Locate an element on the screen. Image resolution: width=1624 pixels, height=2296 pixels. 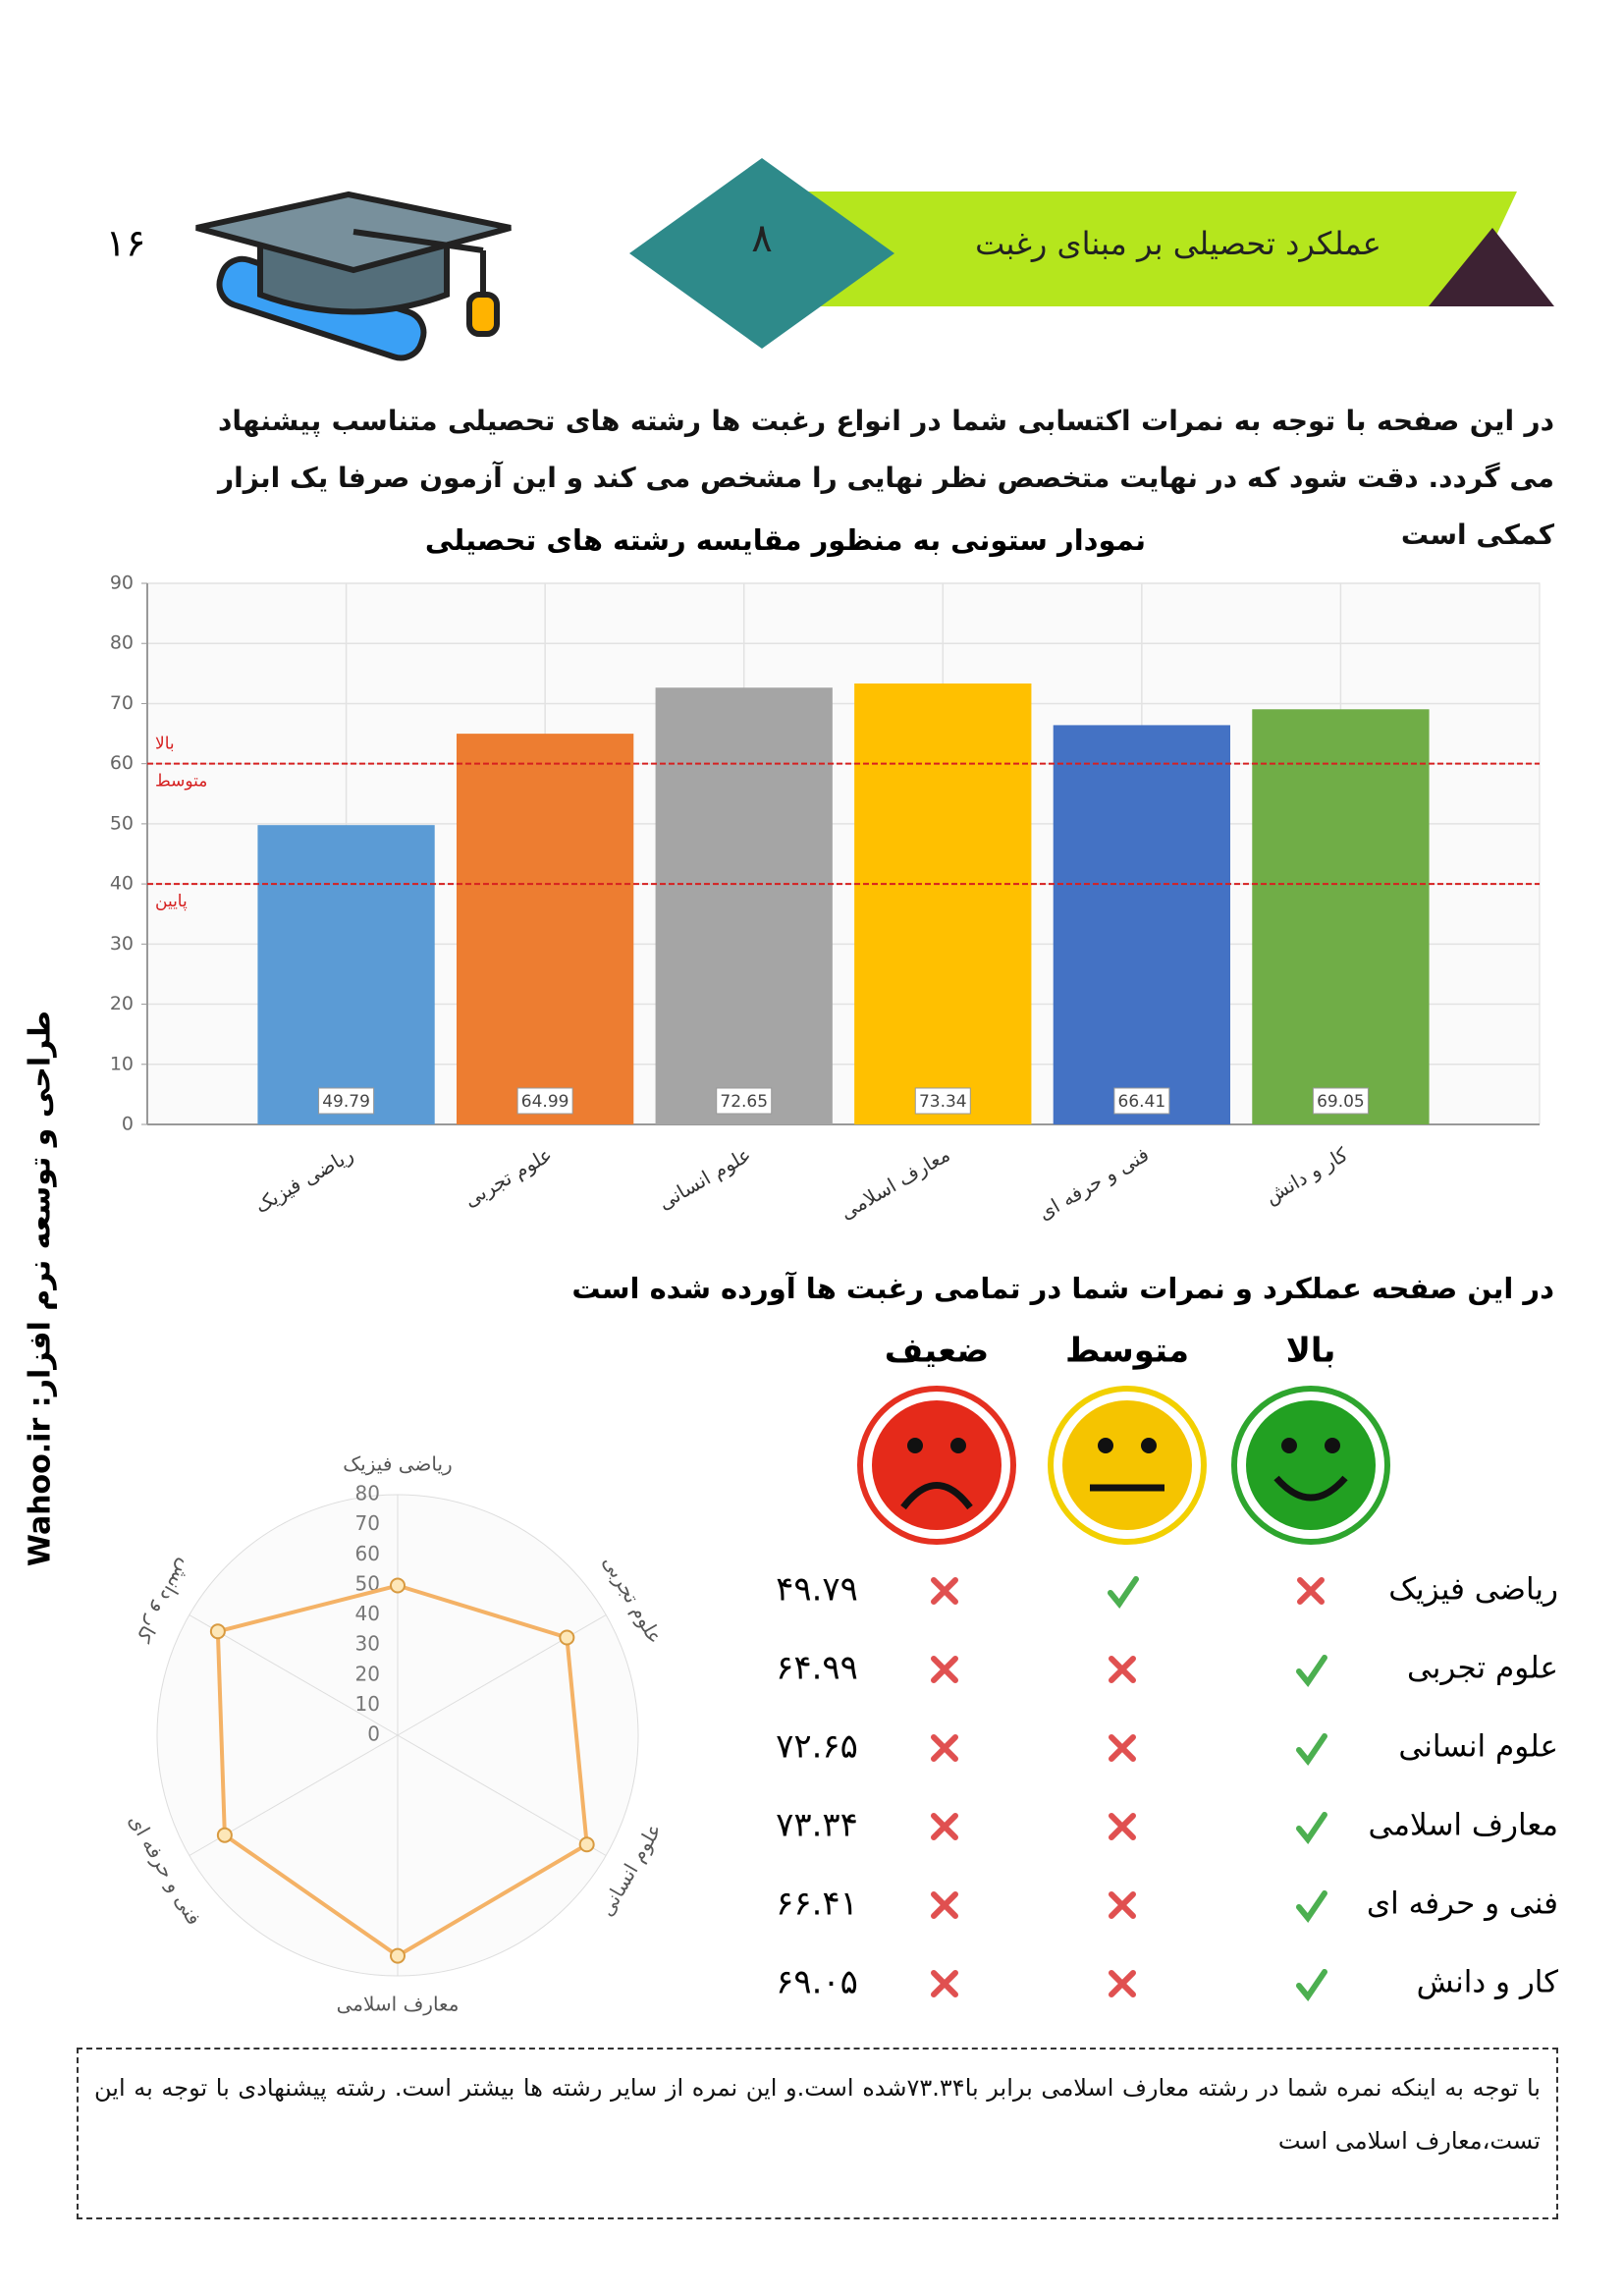
row-label: علوم تجربی is located at coordinates (1482, 1668).